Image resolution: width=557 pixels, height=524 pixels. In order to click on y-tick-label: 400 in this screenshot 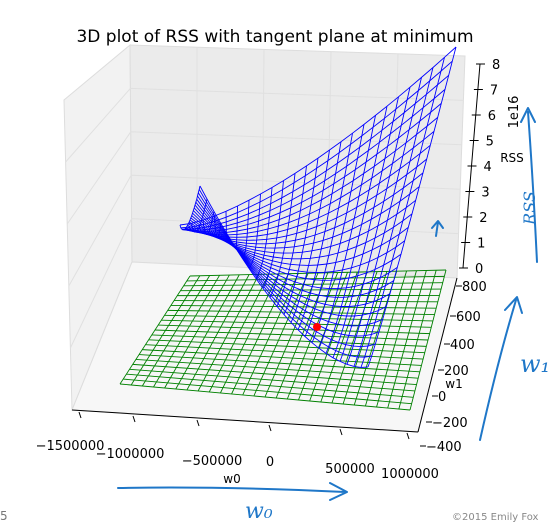, I will do `click(462, 345)`.